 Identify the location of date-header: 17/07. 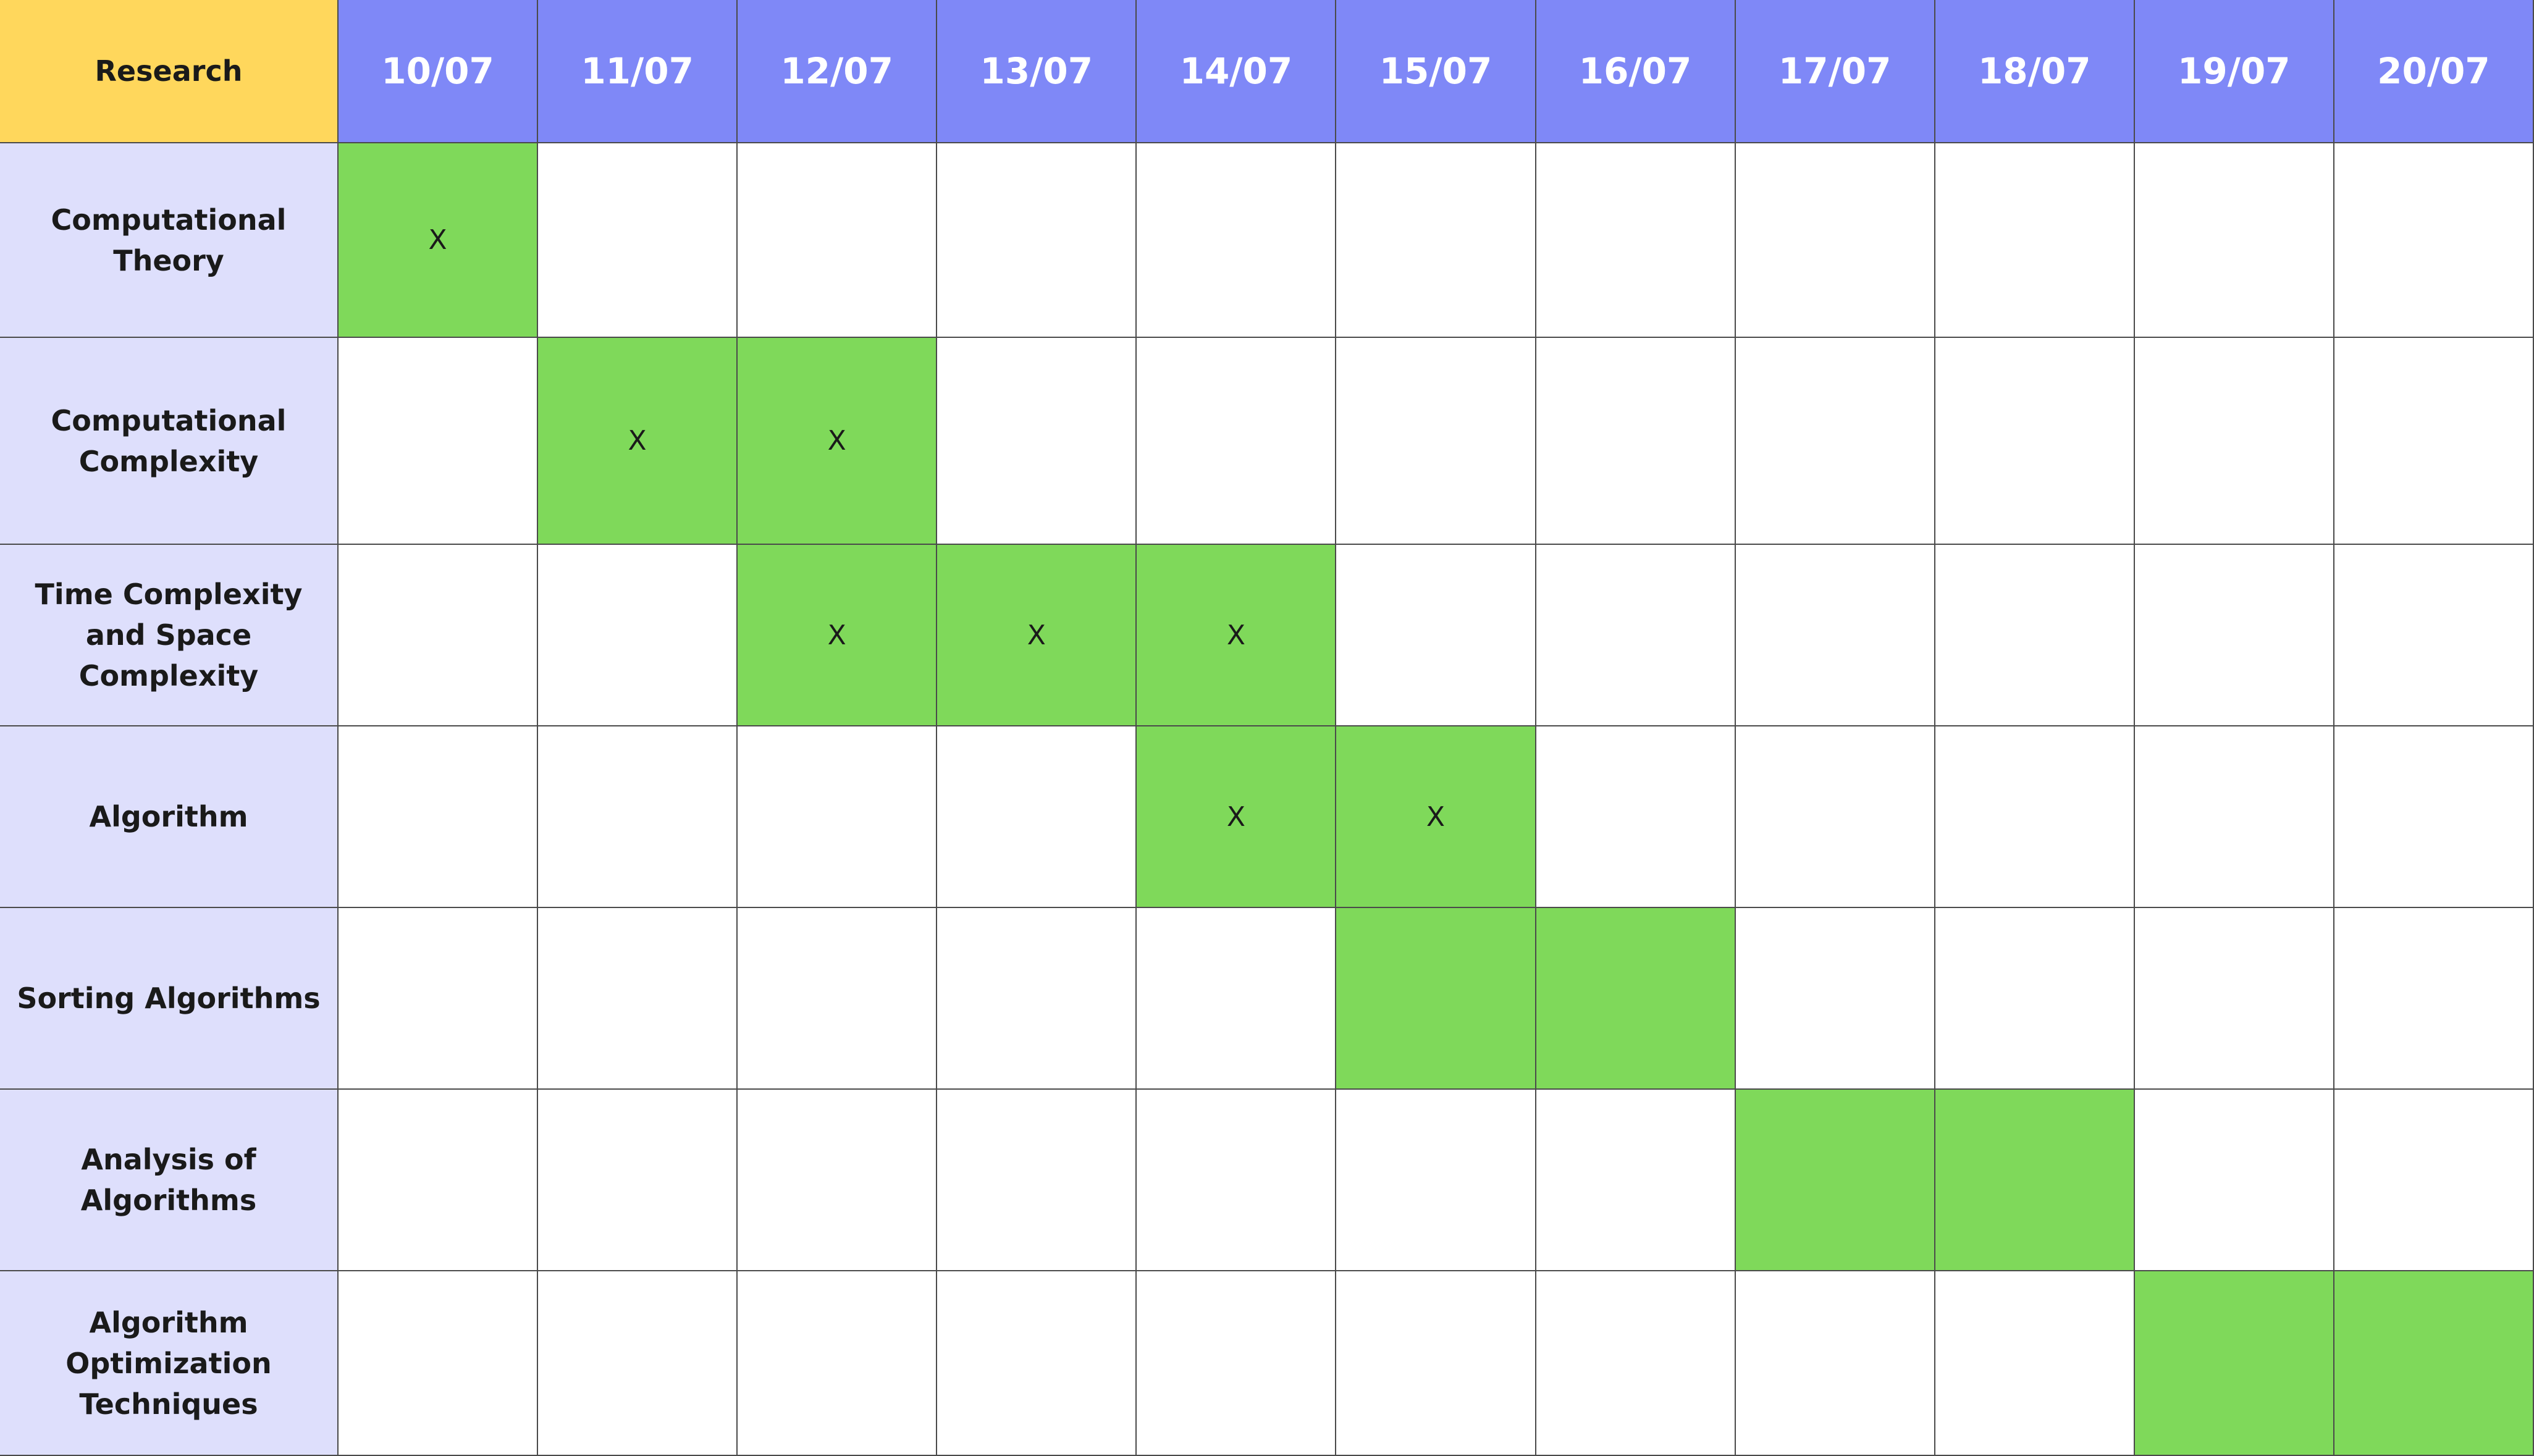
(1835, 72).